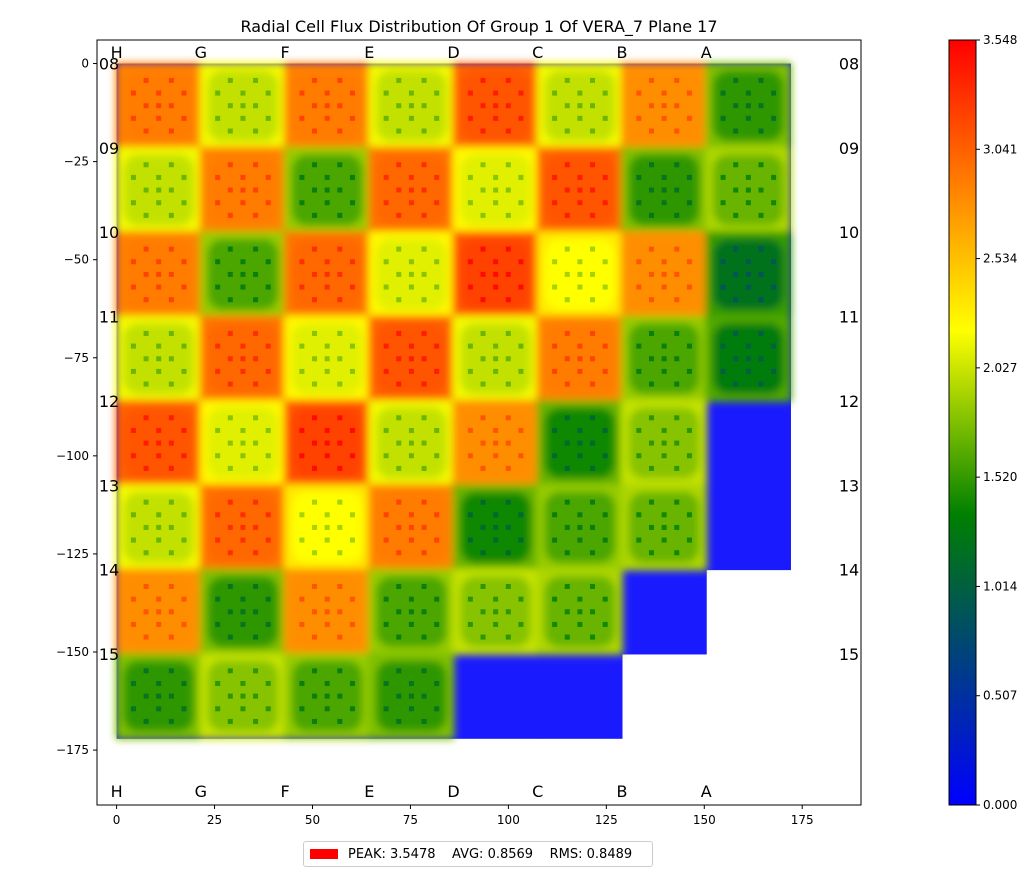  Describe the element at coordinates (849, 401) in the screenshot. I see `row-label-right: 12` at that location.